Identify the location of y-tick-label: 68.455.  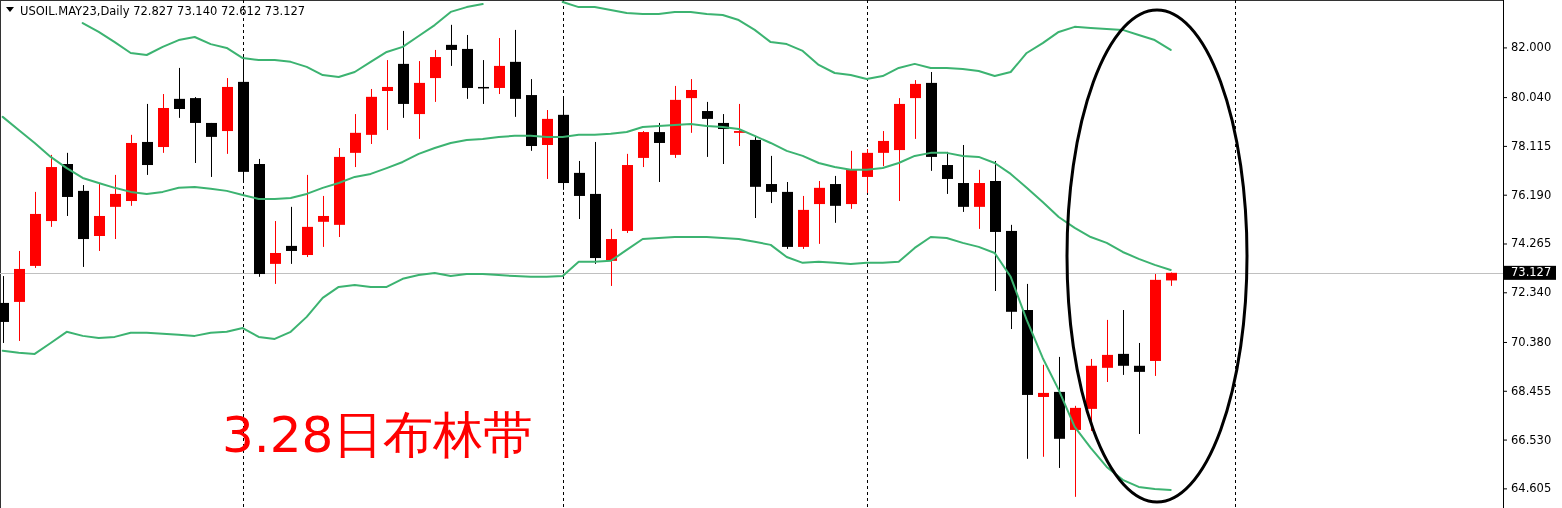
(1531, 390).